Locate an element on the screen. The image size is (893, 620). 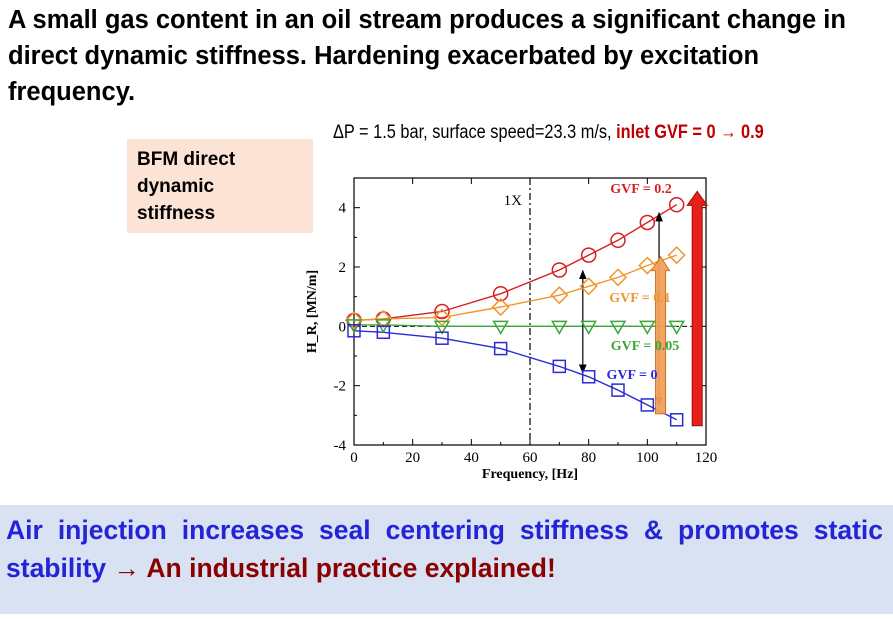
label-box-line-2: dynamic is located at coordinates (176, 186).